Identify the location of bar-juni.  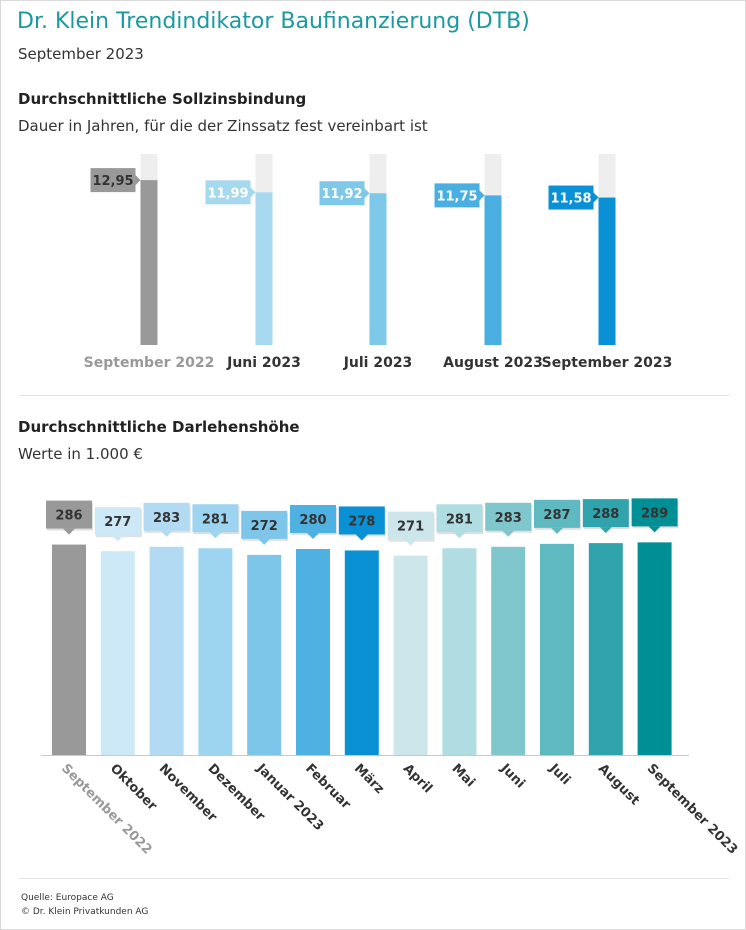
(508, 650).